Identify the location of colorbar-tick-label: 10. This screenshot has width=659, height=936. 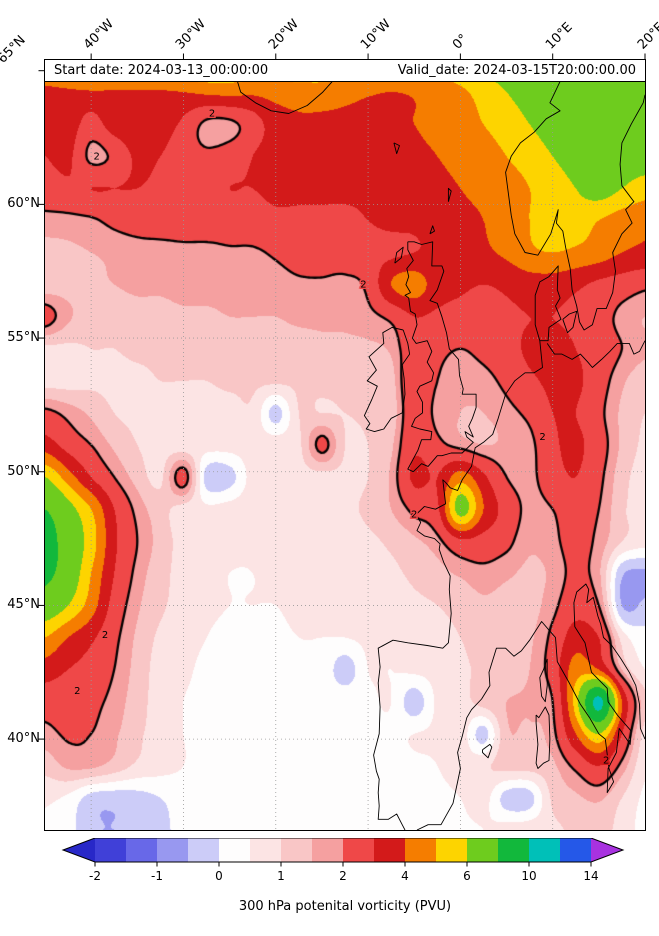
(528, 876).